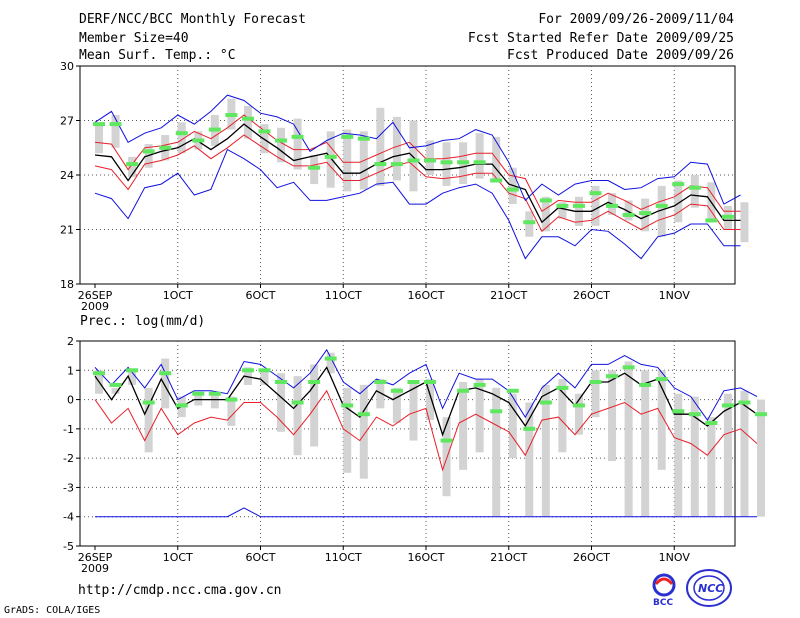 The width and height of the screenshot is (800, 618). I want to click on x-tick-year-label: 2009, so click(95, 306).